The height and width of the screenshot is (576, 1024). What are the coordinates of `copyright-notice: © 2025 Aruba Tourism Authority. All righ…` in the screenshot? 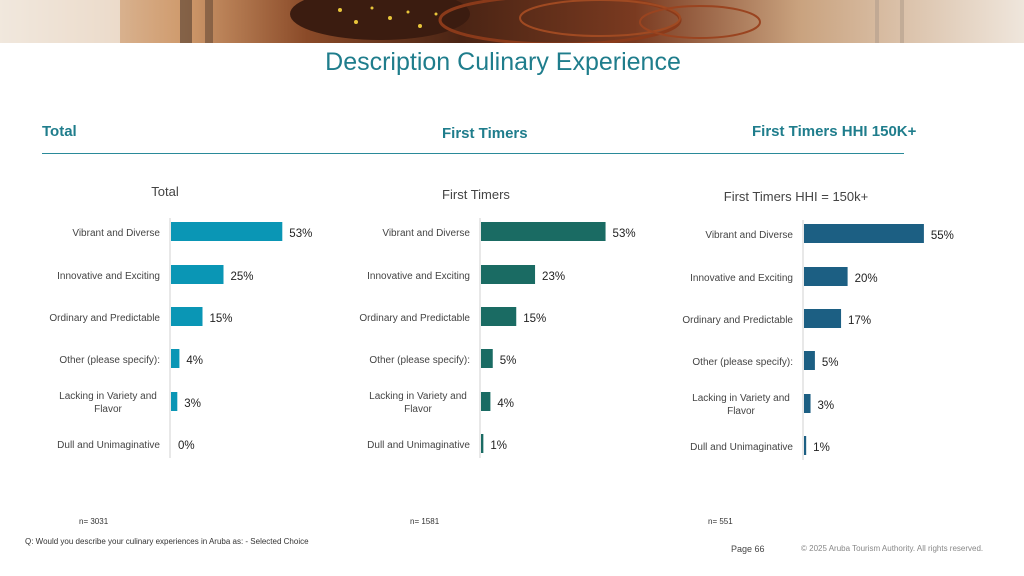 It's located at (892, 548).